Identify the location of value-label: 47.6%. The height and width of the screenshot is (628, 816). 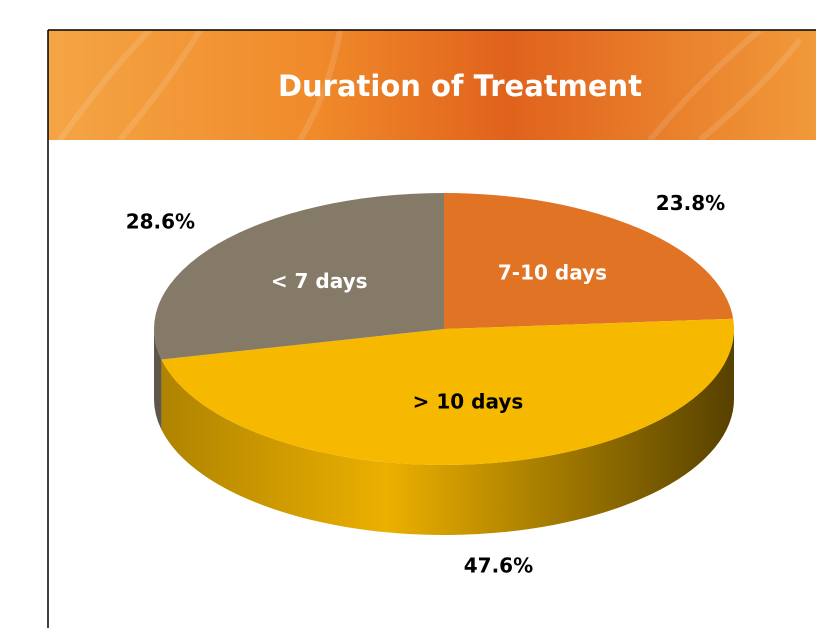
(498, 566).